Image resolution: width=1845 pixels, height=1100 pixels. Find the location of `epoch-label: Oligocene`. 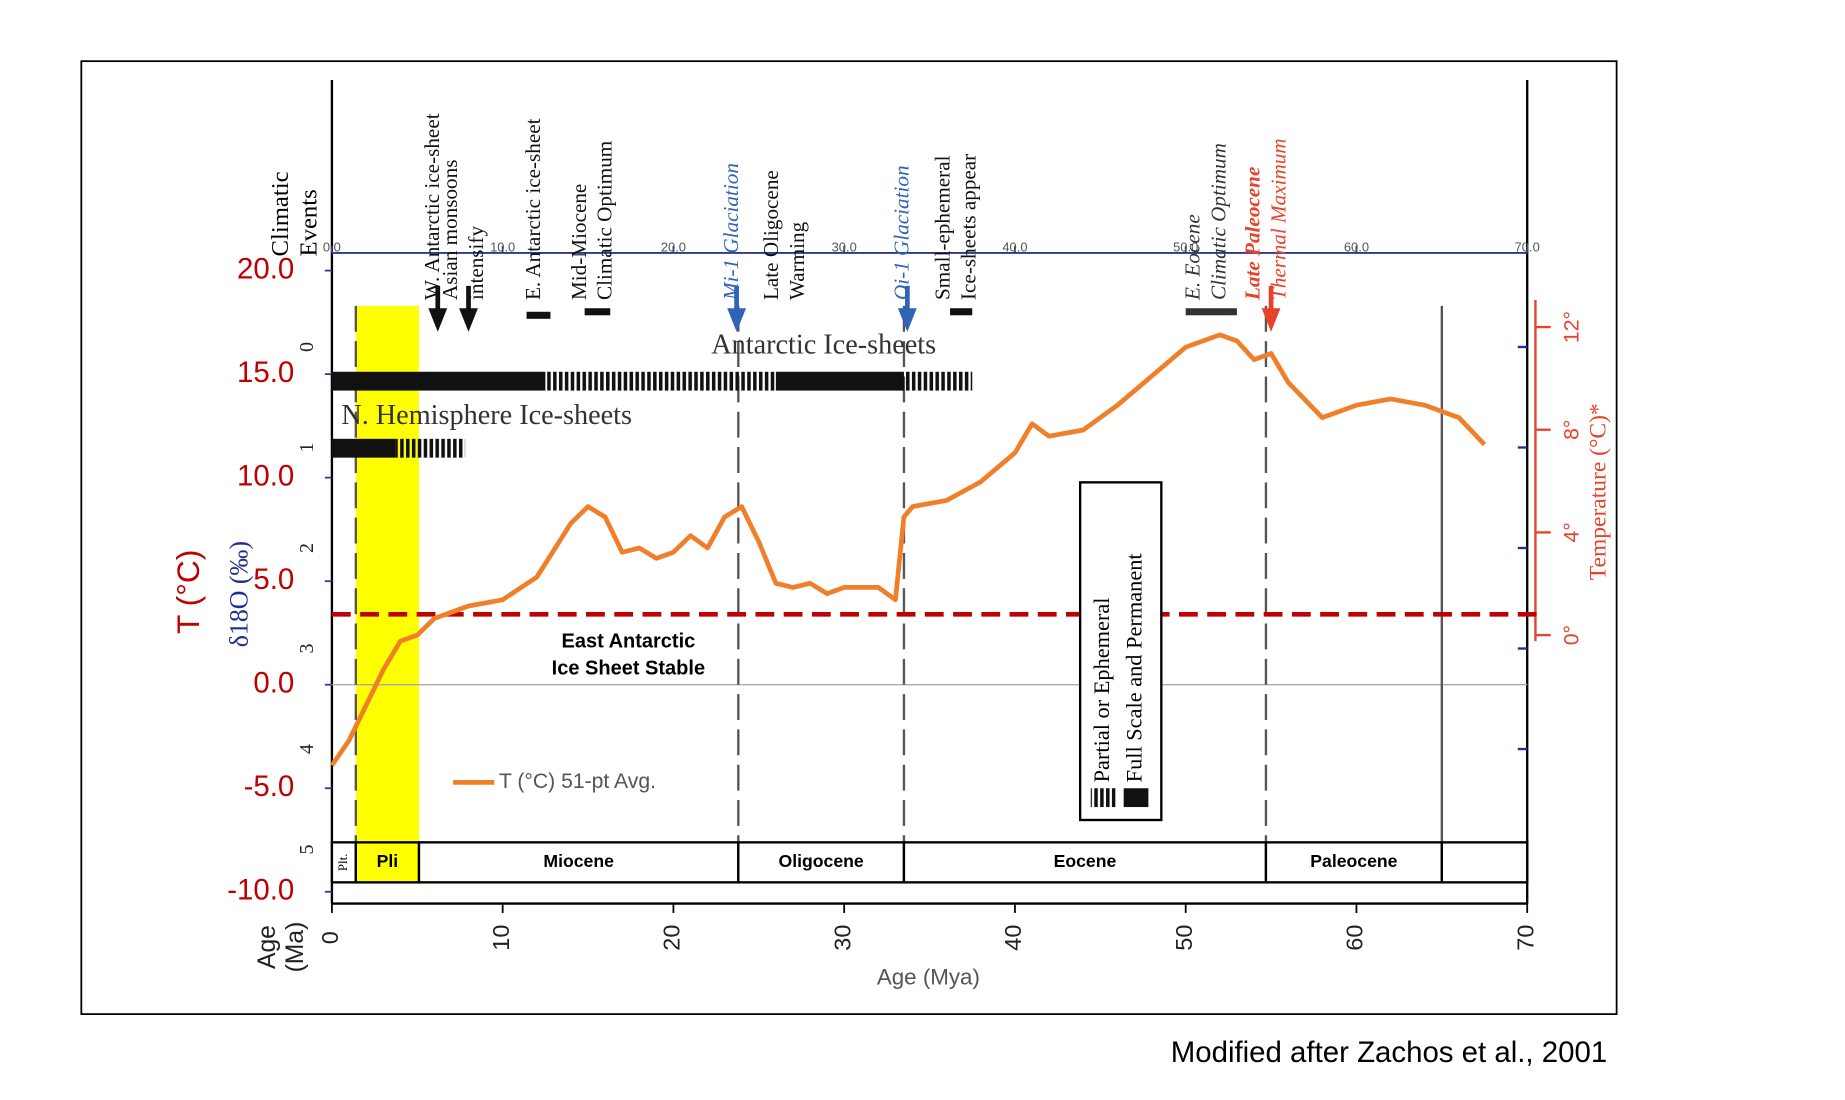

epoch-label: Oligocene is located at coordinates (821, 861).